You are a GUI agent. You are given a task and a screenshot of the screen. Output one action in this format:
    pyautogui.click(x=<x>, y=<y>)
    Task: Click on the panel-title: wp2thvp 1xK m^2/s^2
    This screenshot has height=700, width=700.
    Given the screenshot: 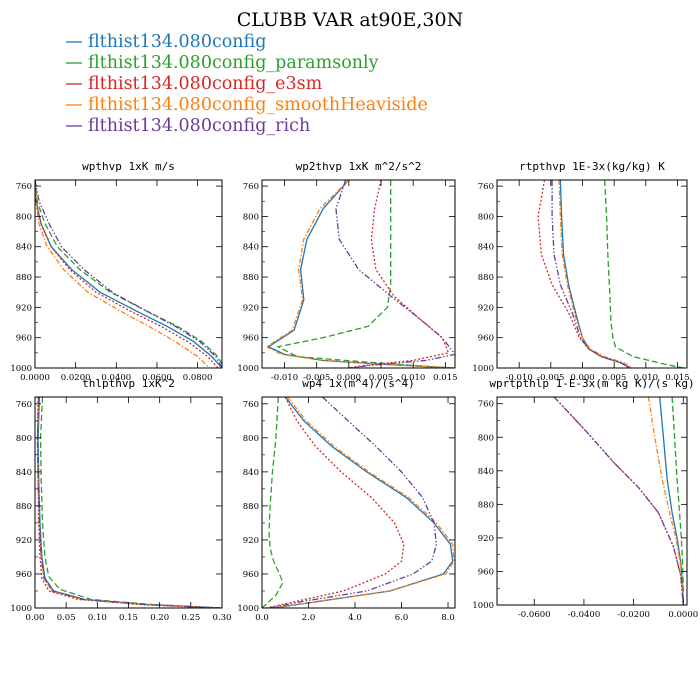 What is the action you would take?
    pyautogui.click(x=359, y=166)
    